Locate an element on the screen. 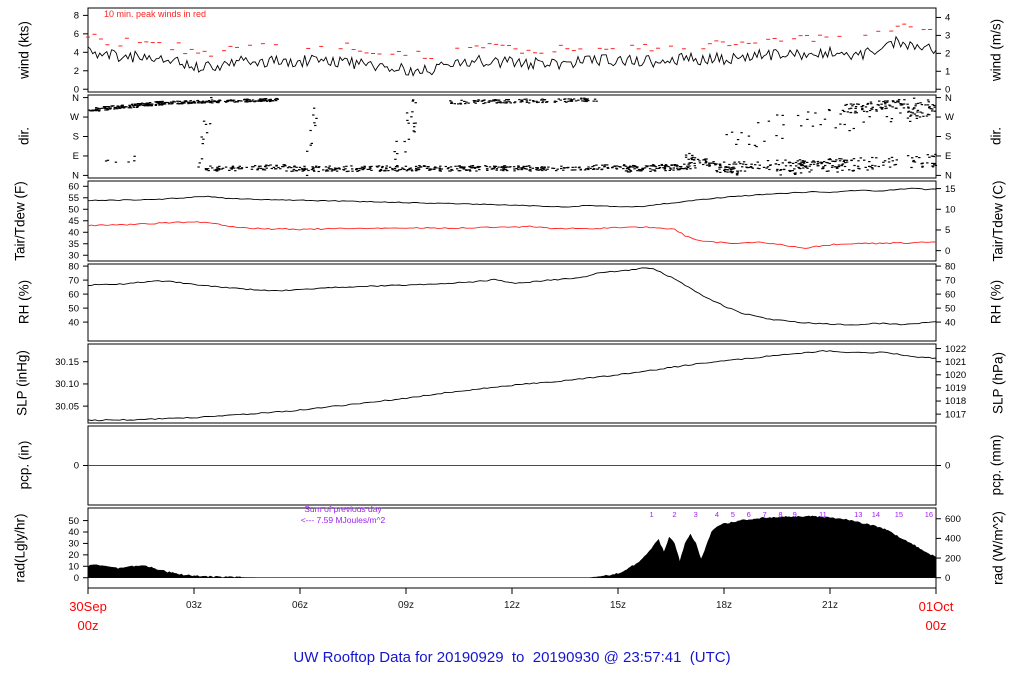  x-axis: 03z 06z 09z 12z 15z 18z 21z is located at coordinates (512, 599).